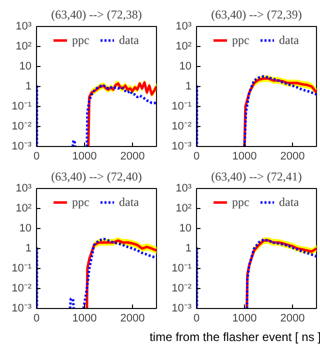 Image resolution: width=320 pixels, height=350 pixels. What do you see at coordinates (256, 177) in the screenshot?
I see `chart-title: (63,40) --> (72,41)` at bounding box center [256, 177].